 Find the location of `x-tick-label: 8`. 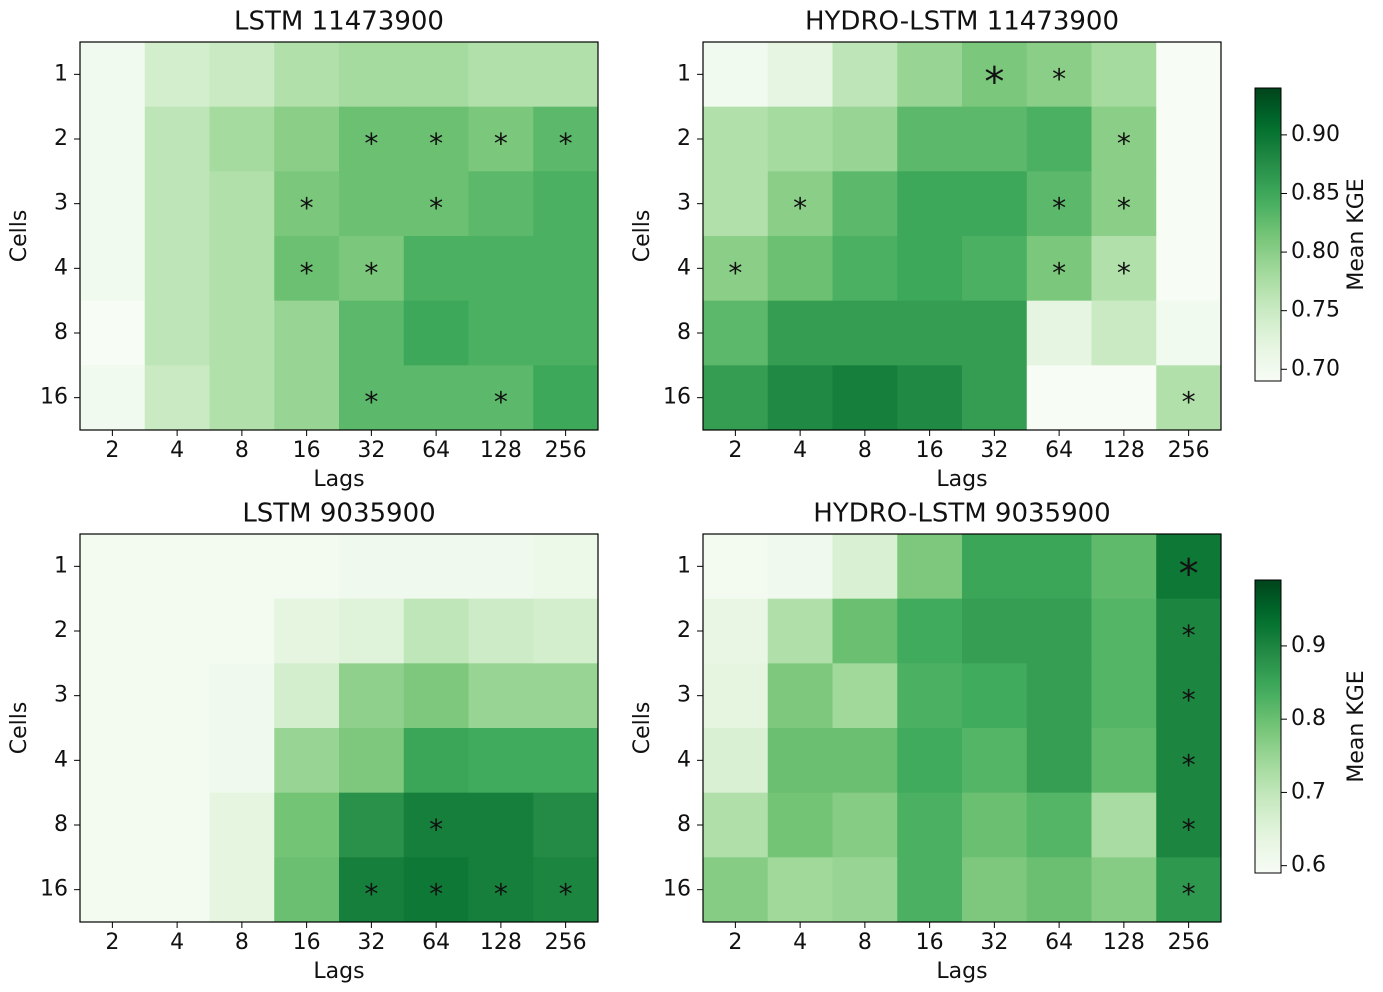

x-tick-label: 8 is located at coordinates (242, 450).